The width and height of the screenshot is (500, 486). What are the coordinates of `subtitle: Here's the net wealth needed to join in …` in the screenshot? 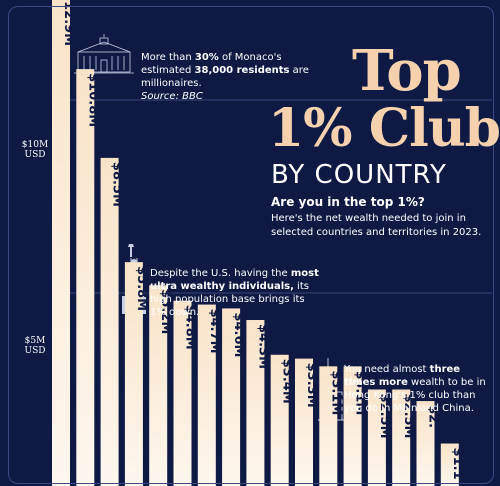 It's located at (376, 225).